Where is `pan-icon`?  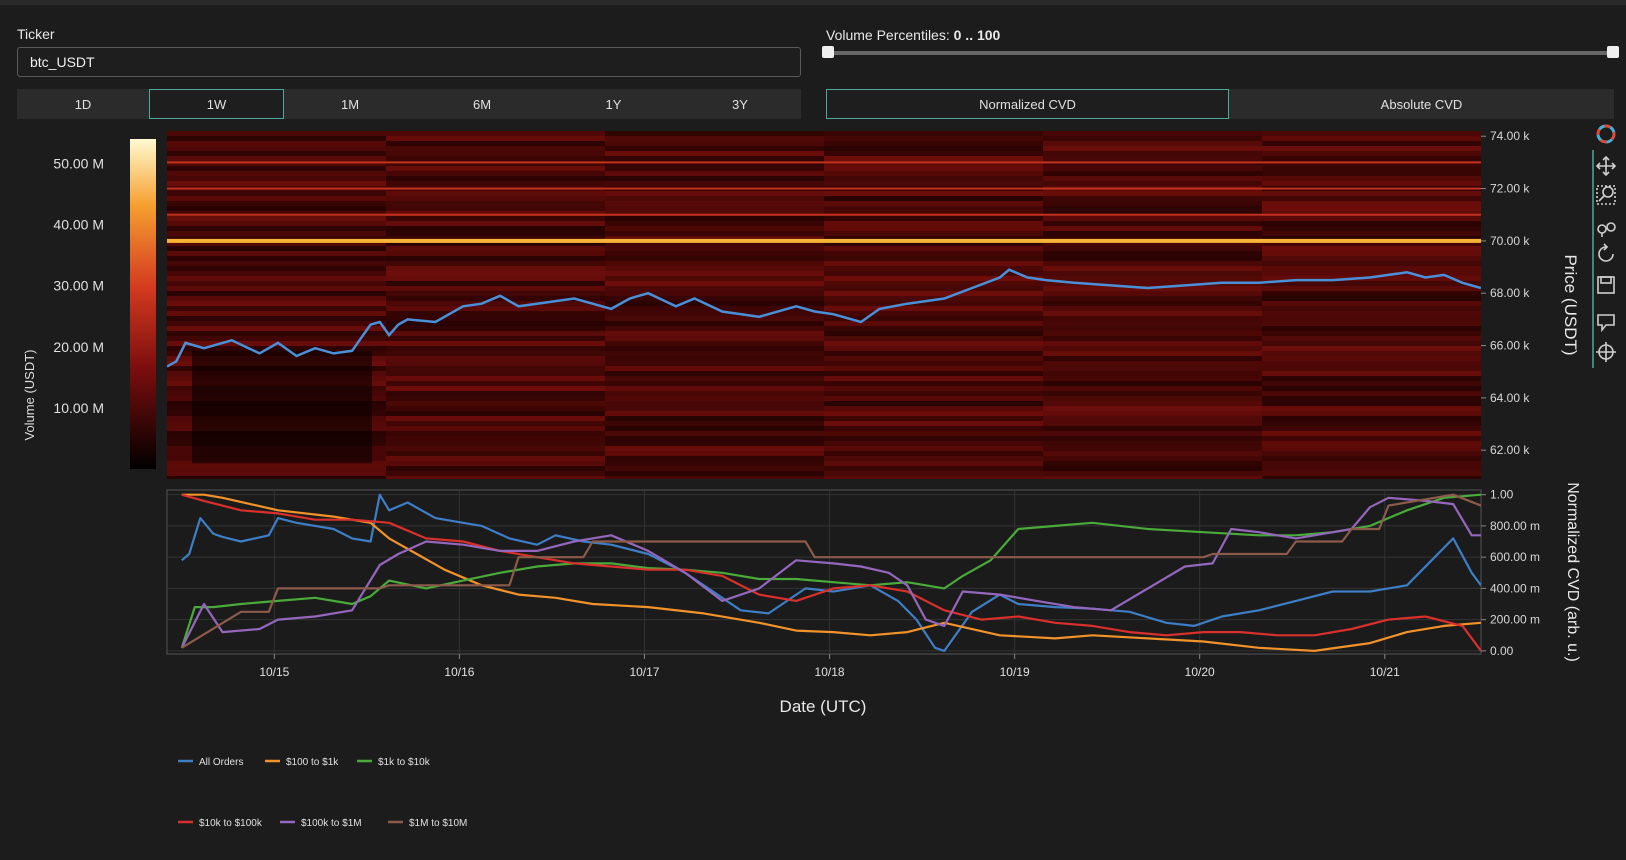
pan-icon is located at coordinates (1606, 166).